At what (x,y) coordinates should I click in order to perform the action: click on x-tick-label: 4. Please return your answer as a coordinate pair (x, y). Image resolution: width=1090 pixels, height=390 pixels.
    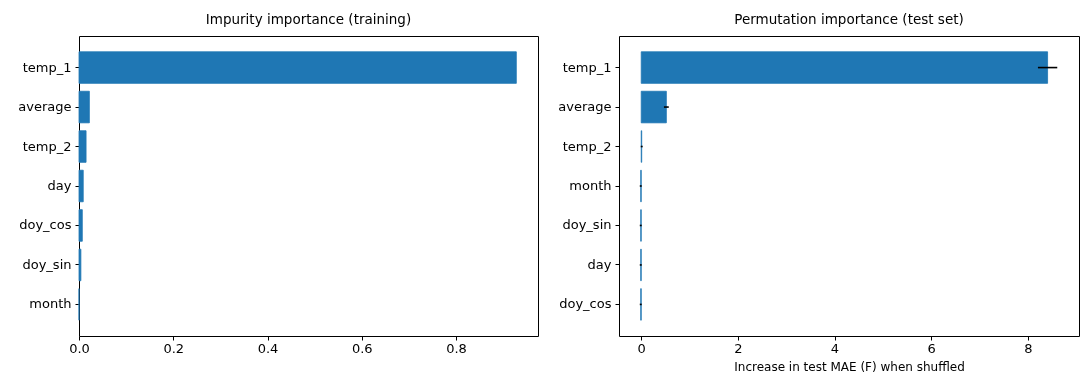
    Looking at the image, I should click on (835, 348).